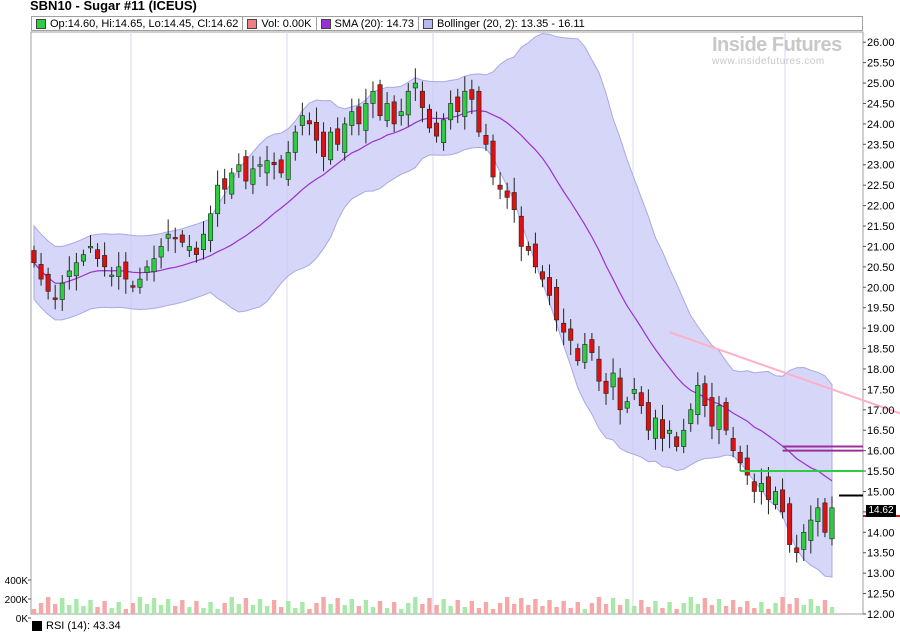  What do you see at coordinates (17, 581) in the screenshot?
I see `volume-tick-label: 400K` at bounding box center [17, 581].